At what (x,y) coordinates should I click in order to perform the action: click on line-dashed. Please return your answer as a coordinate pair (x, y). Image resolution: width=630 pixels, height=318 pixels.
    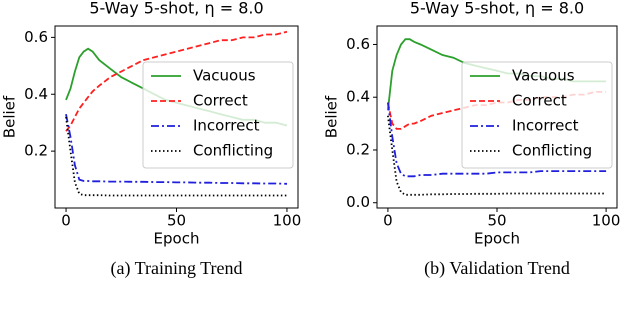
    Looking at the image, I should click on (176, 81).